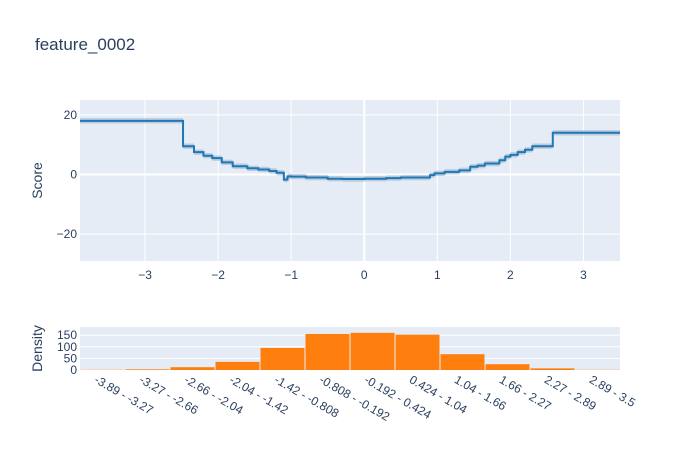  Describe the element at coordinates (350, 150) in the screenshot. I see `score-line` at that location.